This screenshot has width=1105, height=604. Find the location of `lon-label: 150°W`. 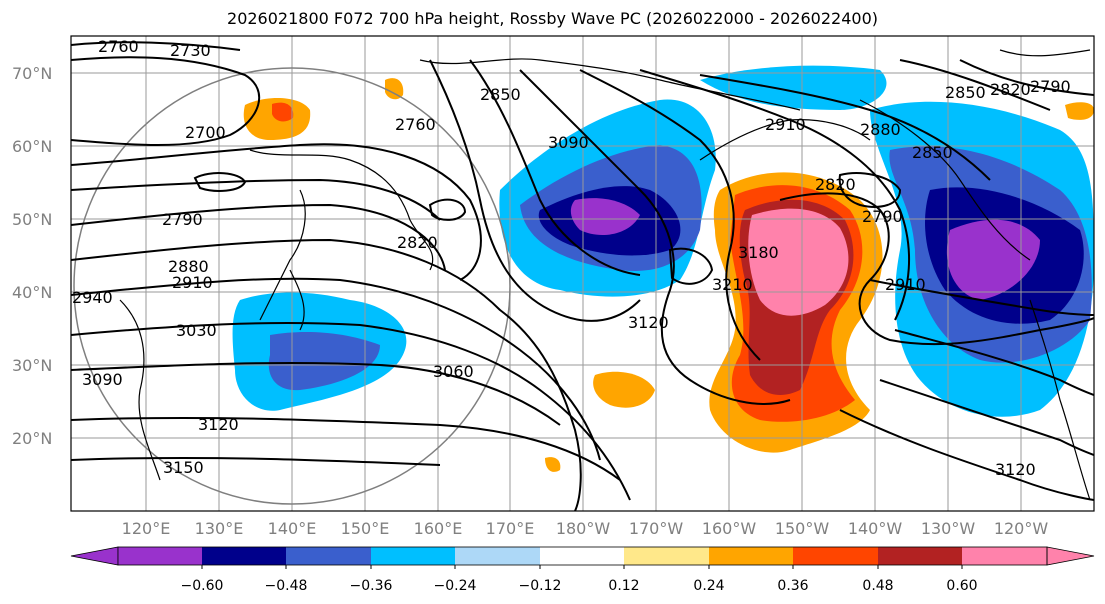

lon-label: 150°W is located at coordinates (802, 528).